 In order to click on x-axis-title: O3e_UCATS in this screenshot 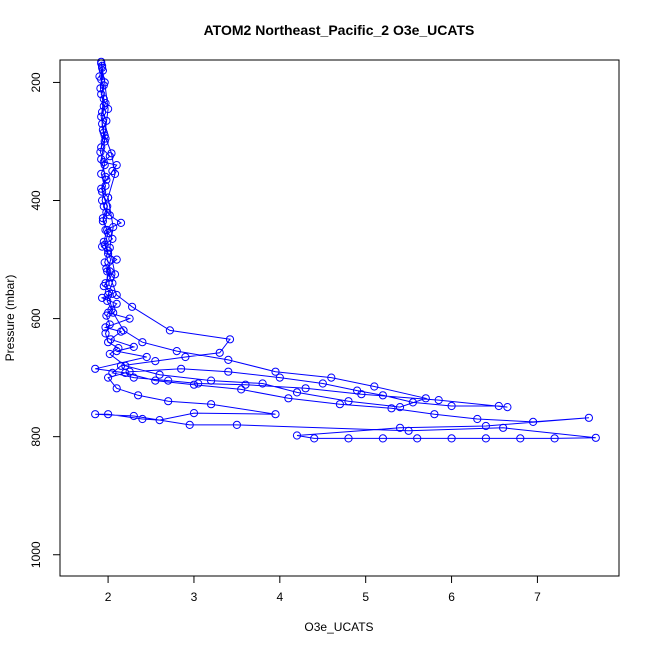, I will do `click(338, 627)`.